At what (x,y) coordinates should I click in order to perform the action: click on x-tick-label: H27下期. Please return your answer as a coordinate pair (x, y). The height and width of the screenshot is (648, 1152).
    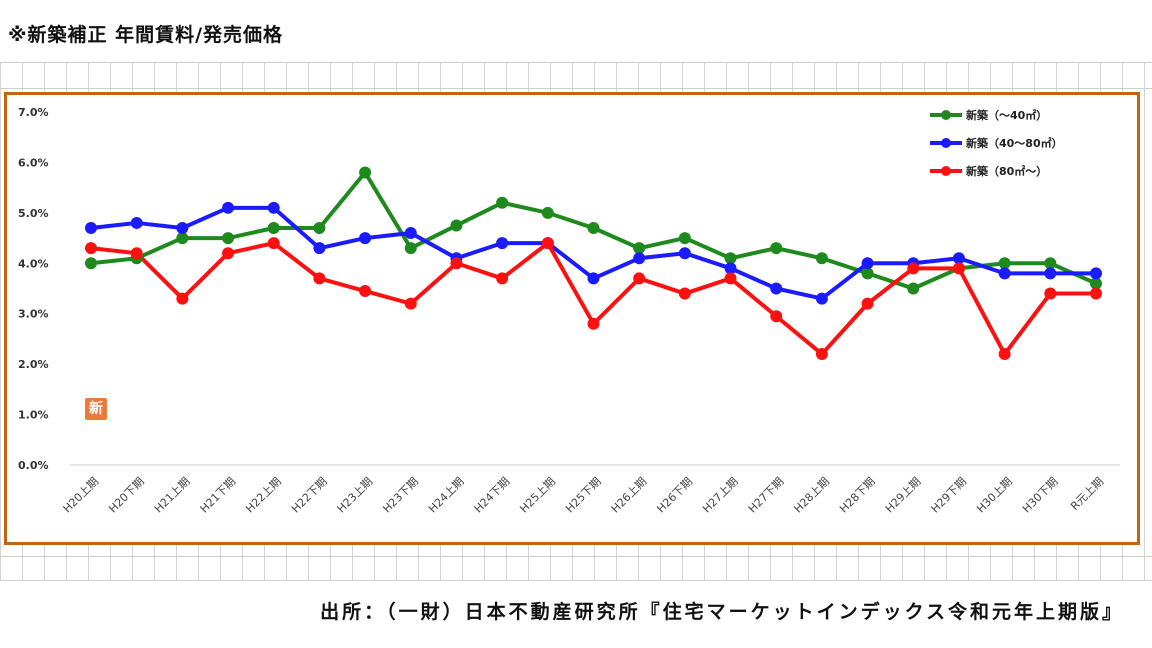
    Looking at the image, I should click on (766, 495).